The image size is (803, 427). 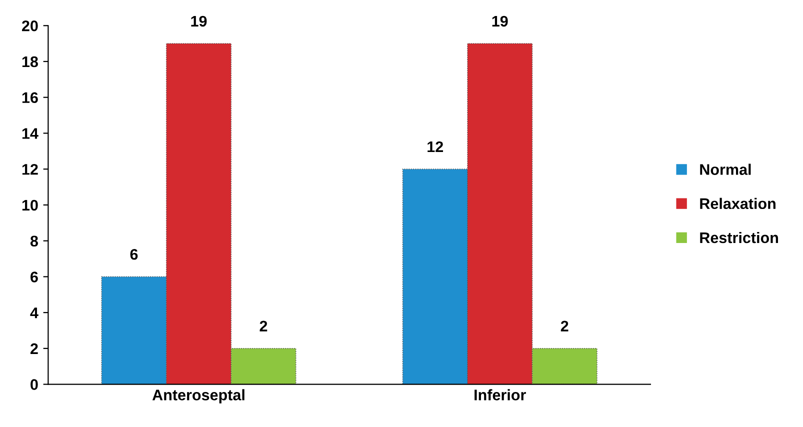 What do you see at coordinates (738, 204) in the screenshot?
I see `legend-label: Relaxation` at bounding box center [738, 204].